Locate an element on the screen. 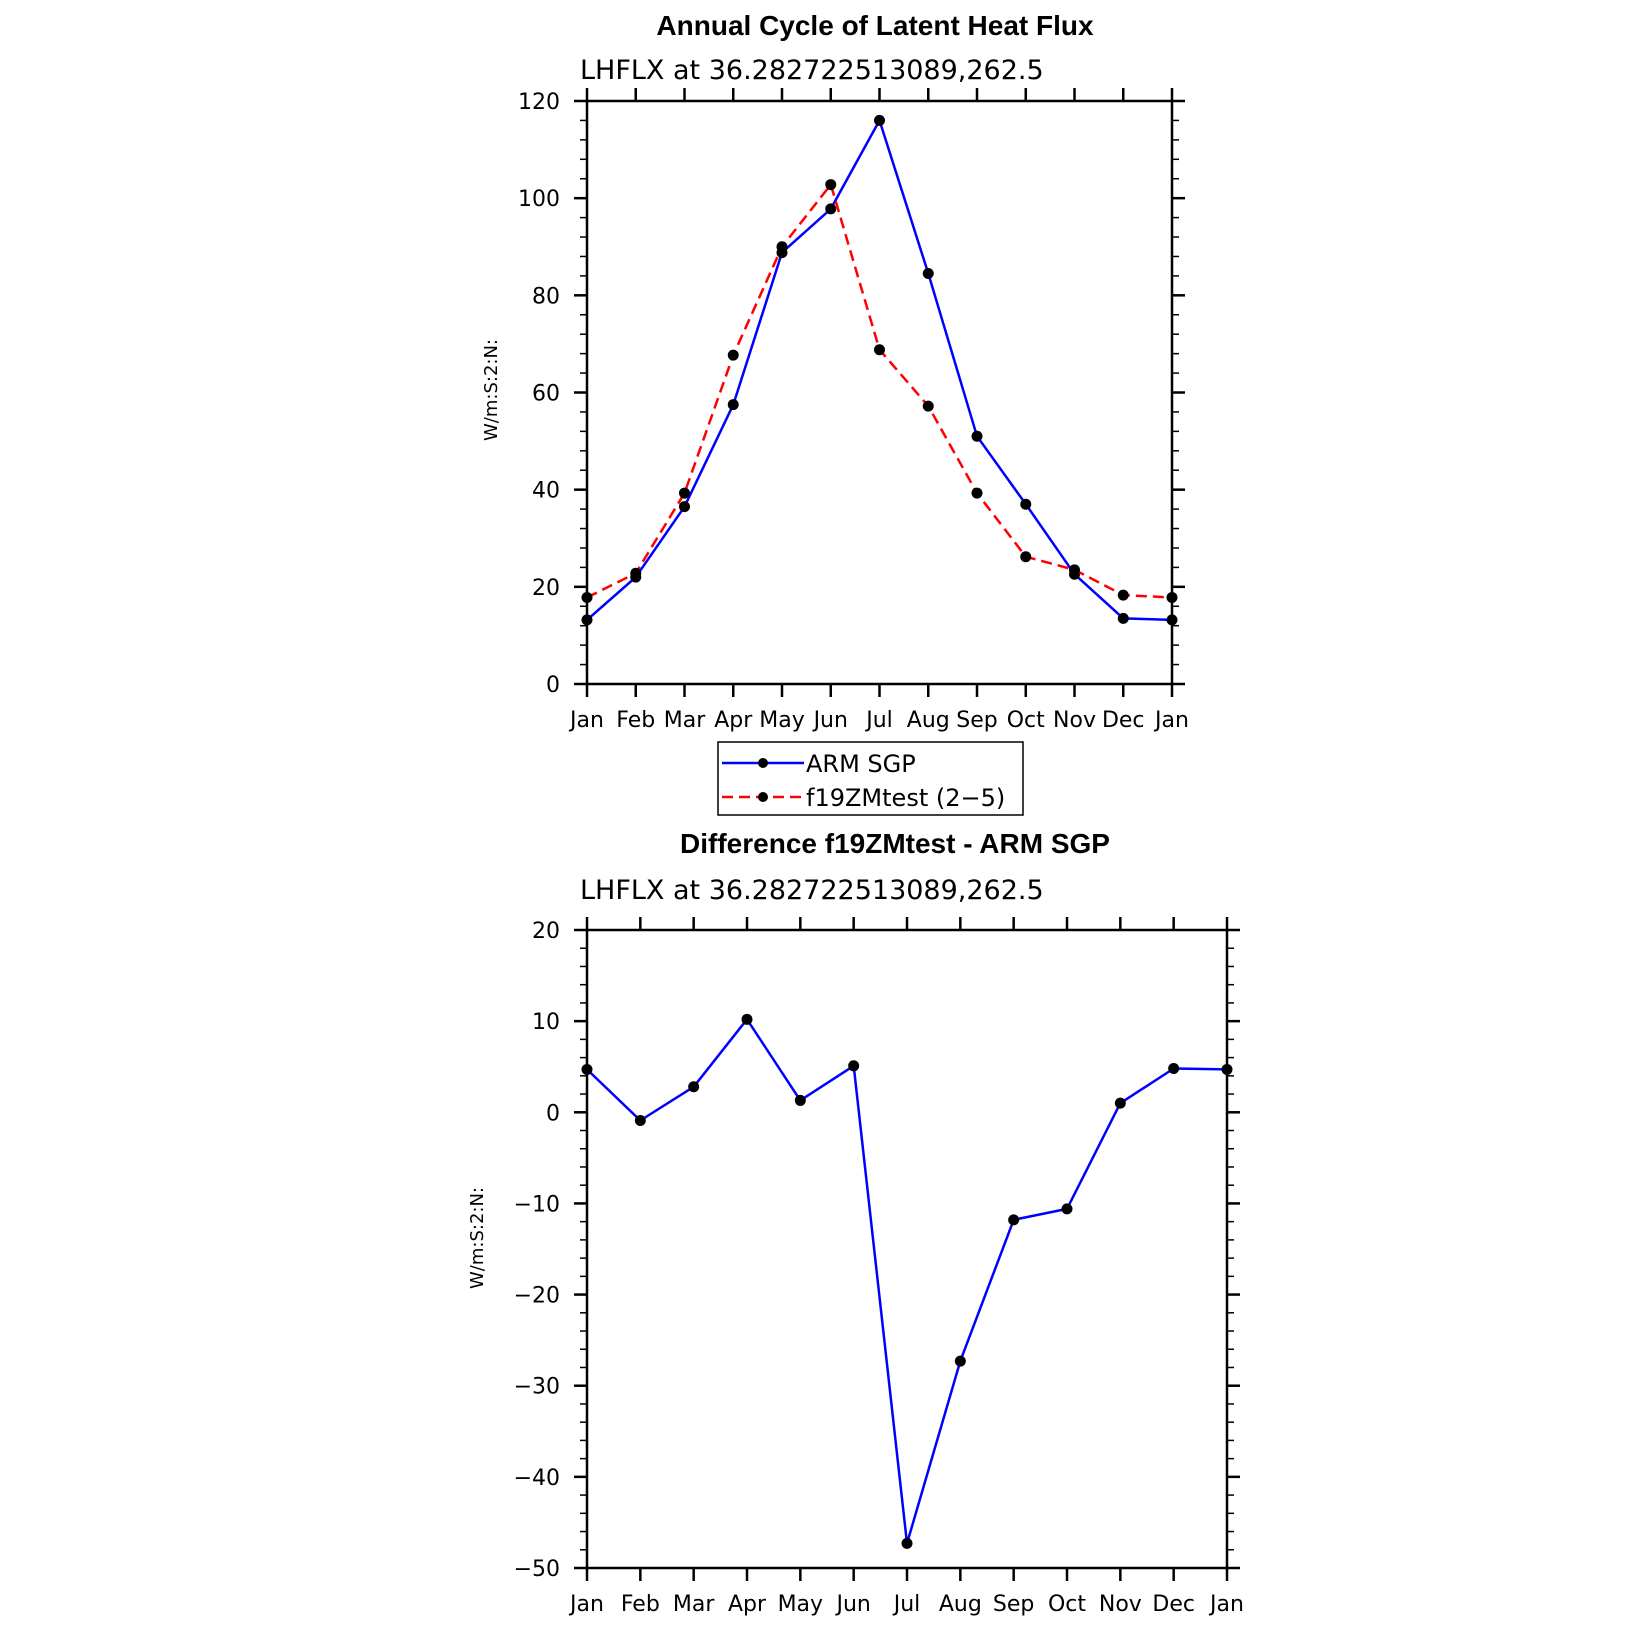 Image resolution: width=1647 pixels, height=1647 pixels. legend-box is located at coordinates (870, 778).